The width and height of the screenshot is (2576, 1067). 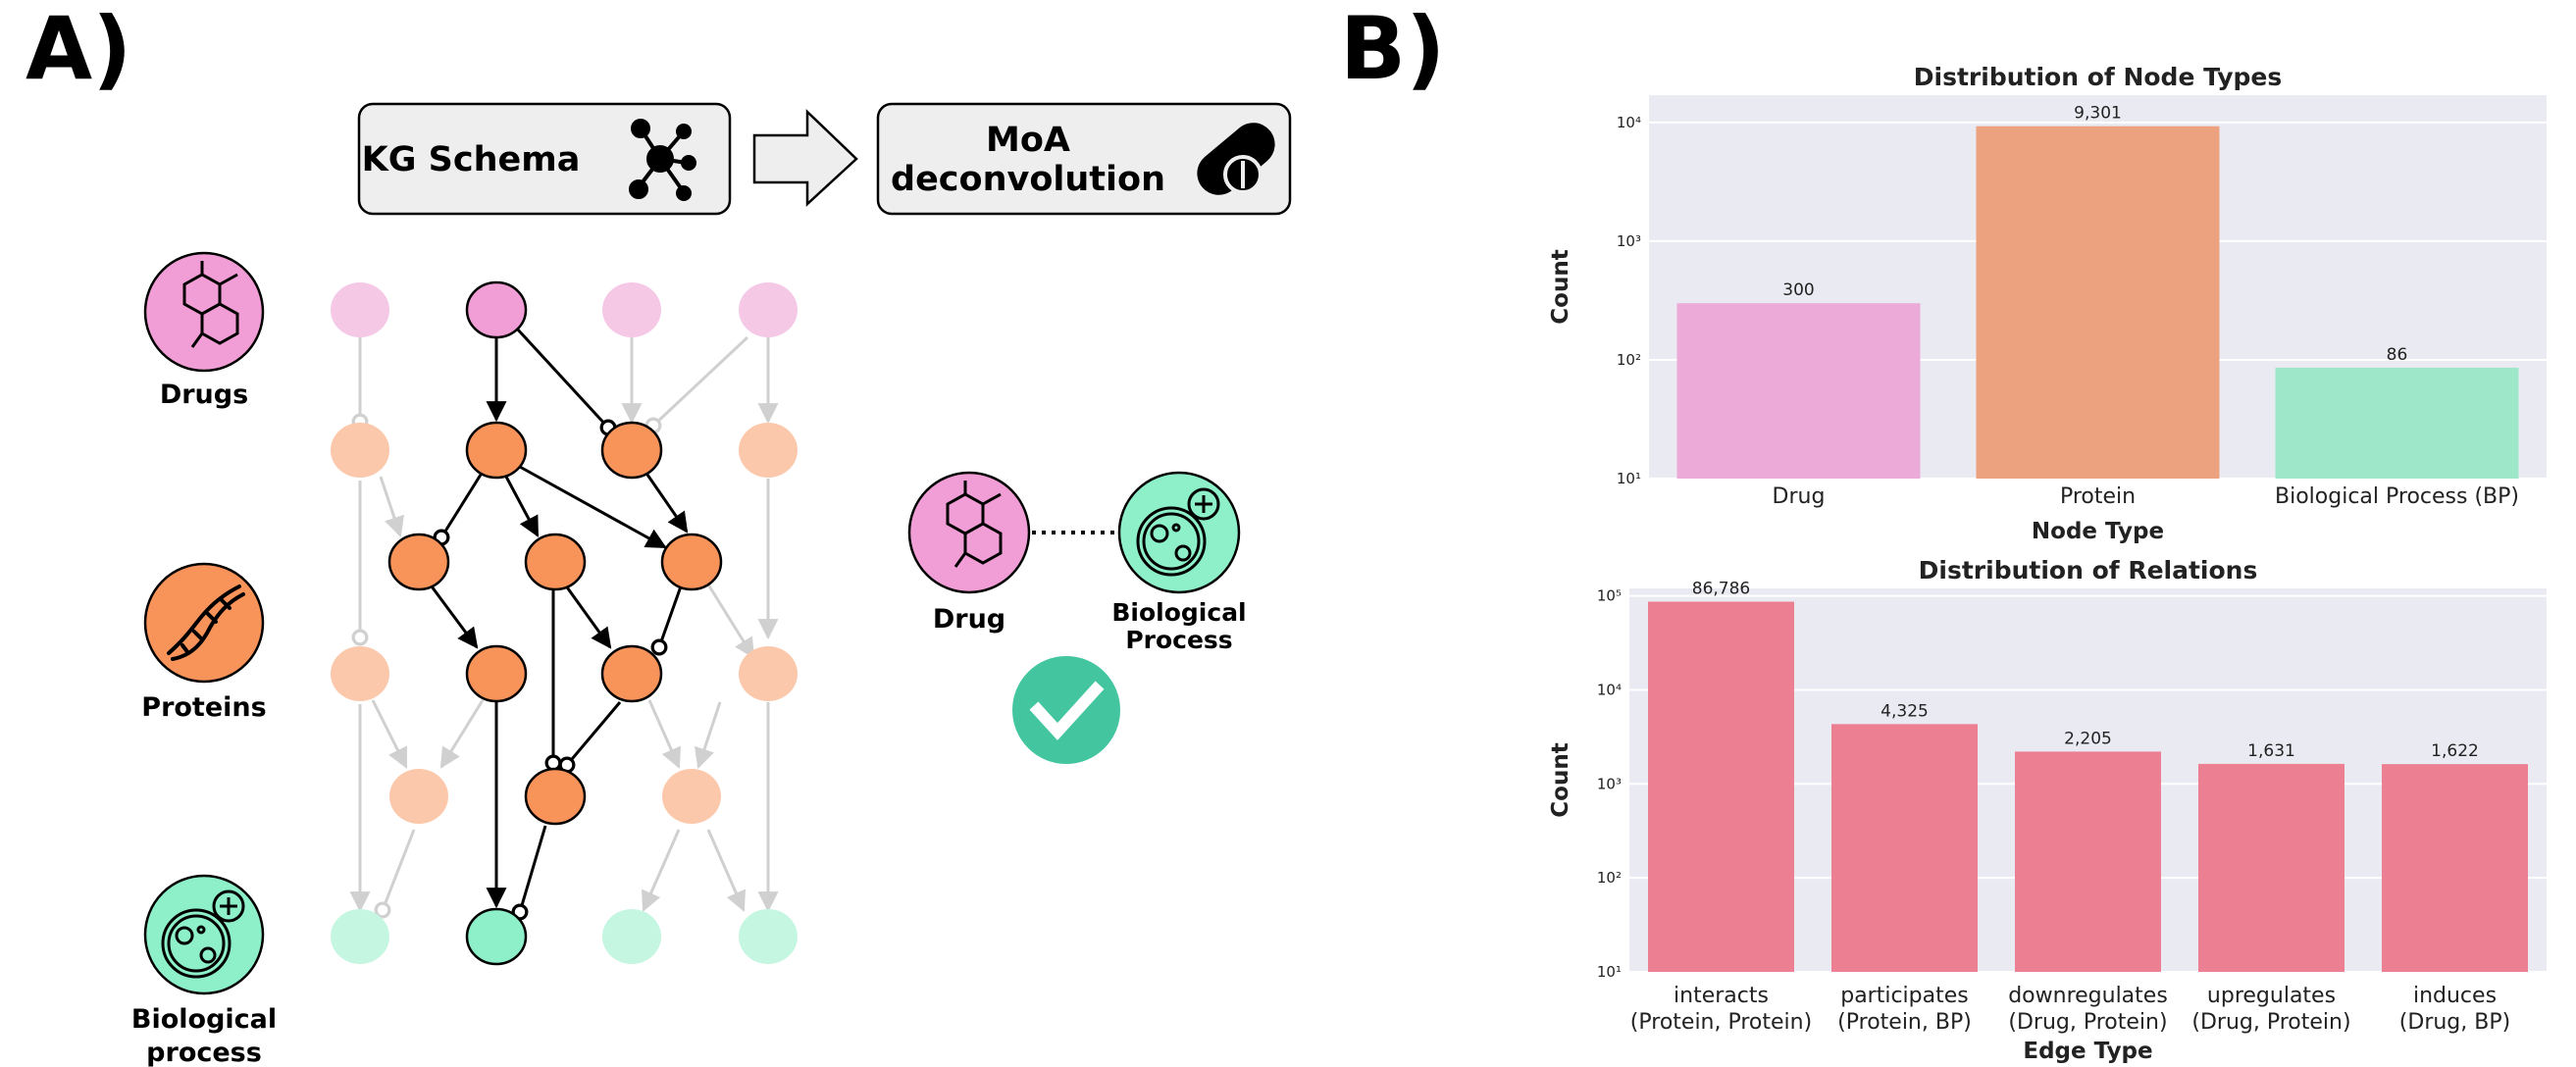 I want to click on legend-bp-label-line1: Biological, so click(x=204, y=1020).